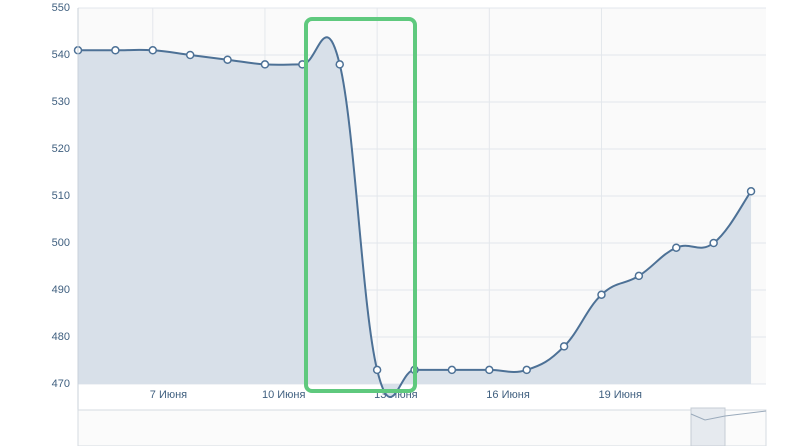  I want to click on navigator, so click(422, 427).